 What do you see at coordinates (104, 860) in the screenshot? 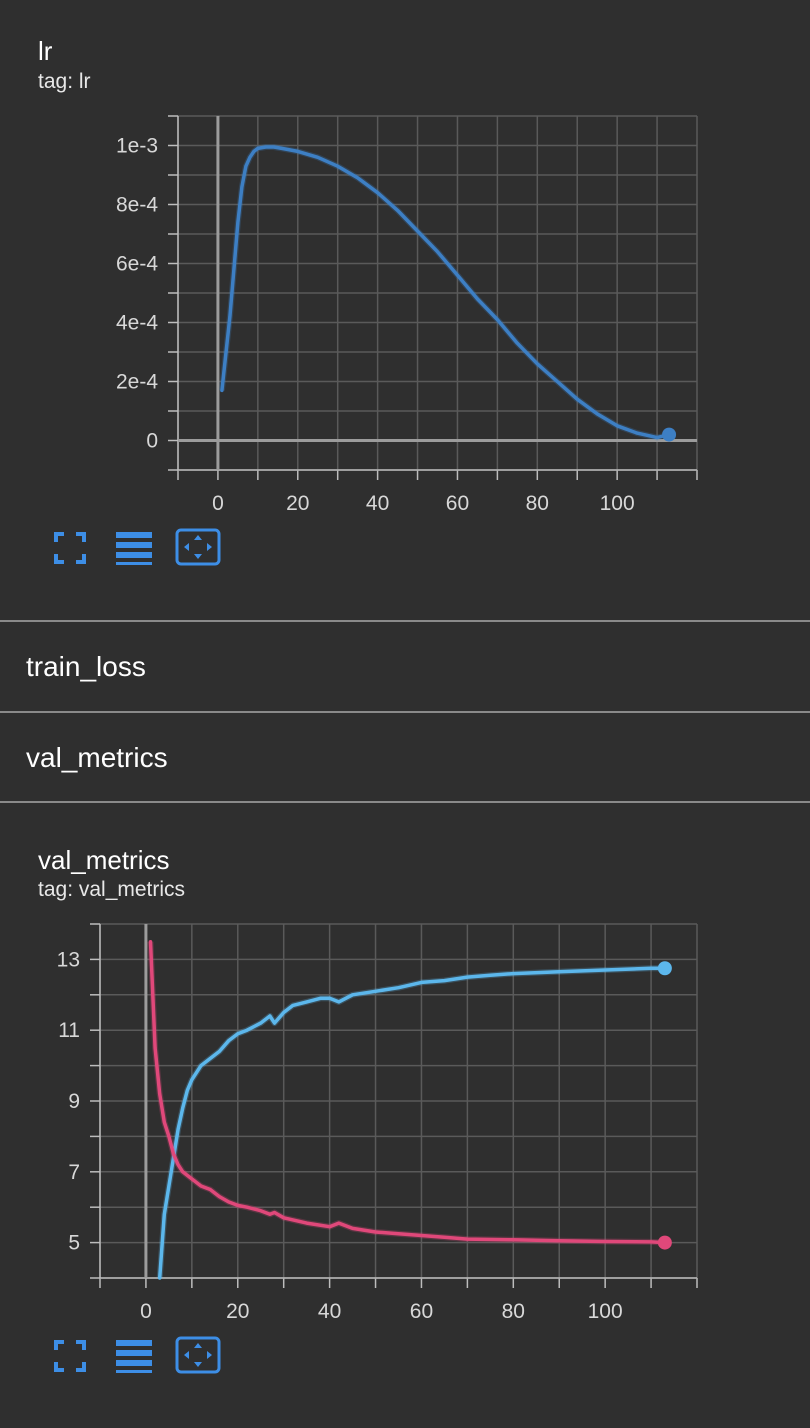
I see `chart-title-val-metrics: val_metrics` at bounding box center [104, 860].